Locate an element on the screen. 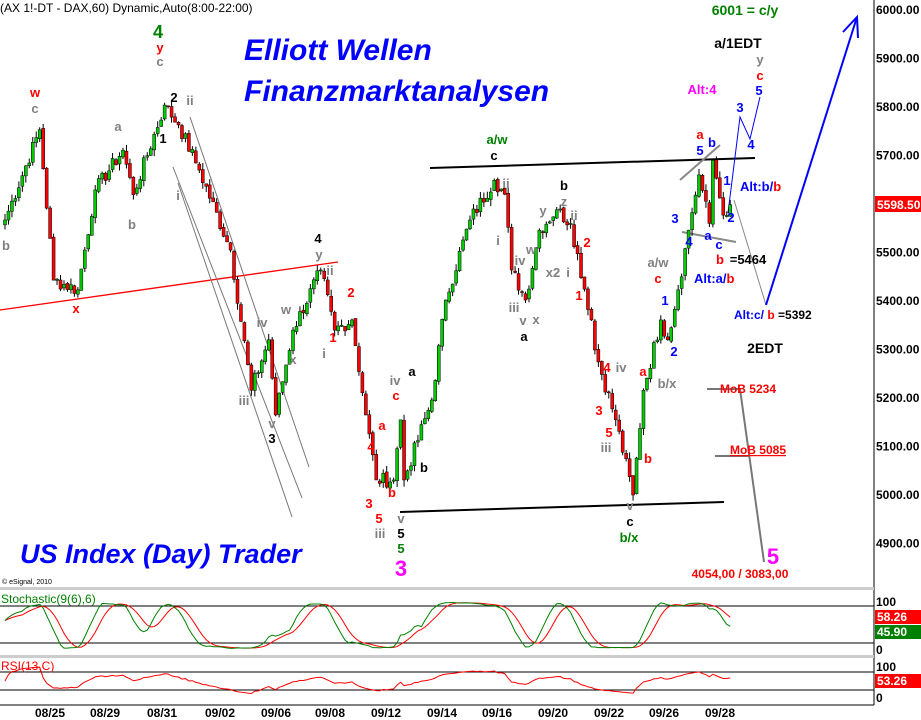  price-tick-label: 5200.00 is located at coordinates (898, 398).